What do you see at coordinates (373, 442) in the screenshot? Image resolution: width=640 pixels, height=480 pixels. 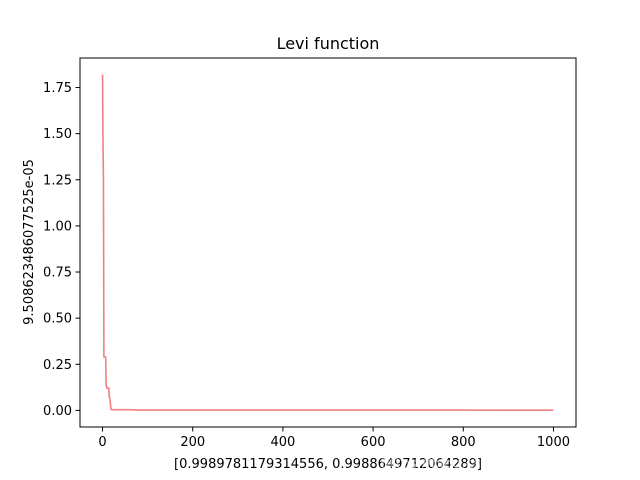 I see `x-tick-label: 600` at bounding box center [373, 442].